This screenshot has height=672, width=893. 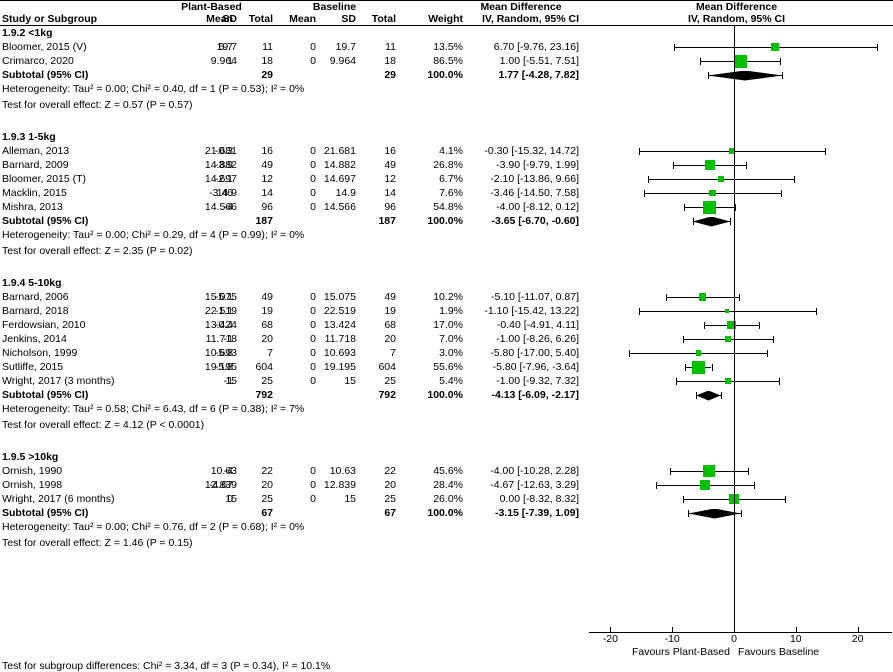 What do you see at coordinates (537, 325) in the screenshot?
I see `cell-mean-difference: -0.40 [-4.91, 4.11]` at bounding box center [537, 325].